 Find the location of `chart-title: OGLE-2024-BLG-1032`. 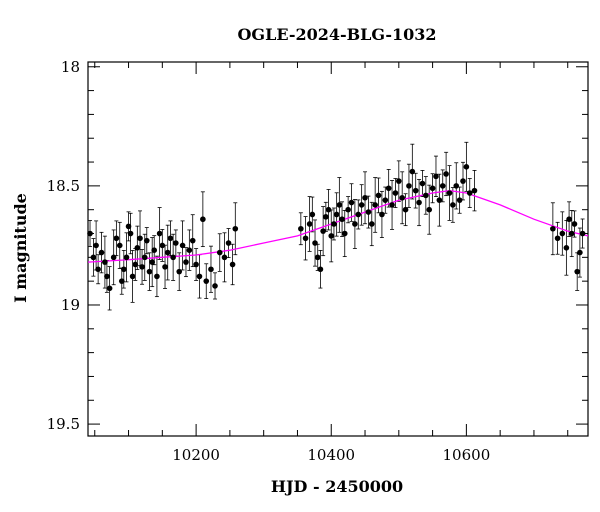

chart-title: OGLE-2024-BLG-1032 is located at coordinates (336, 34).